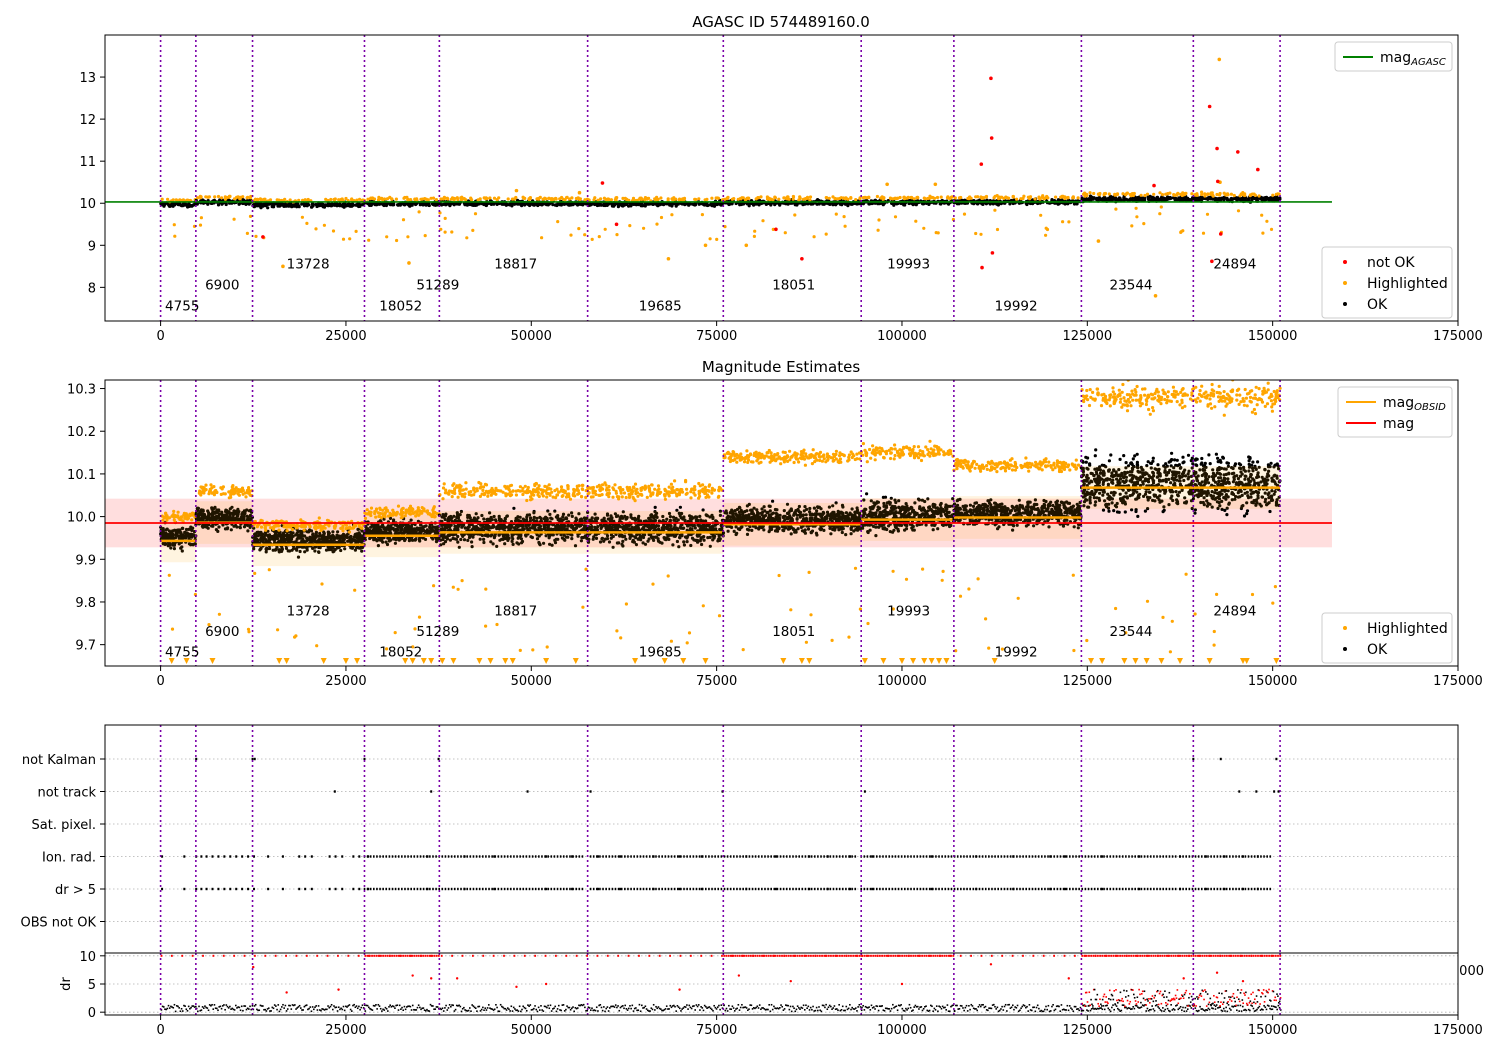 Image resolution: width=1500 pixels, height=1050 pixels. I want to click on p1-obsid-label: 4755, so click(182, 306).